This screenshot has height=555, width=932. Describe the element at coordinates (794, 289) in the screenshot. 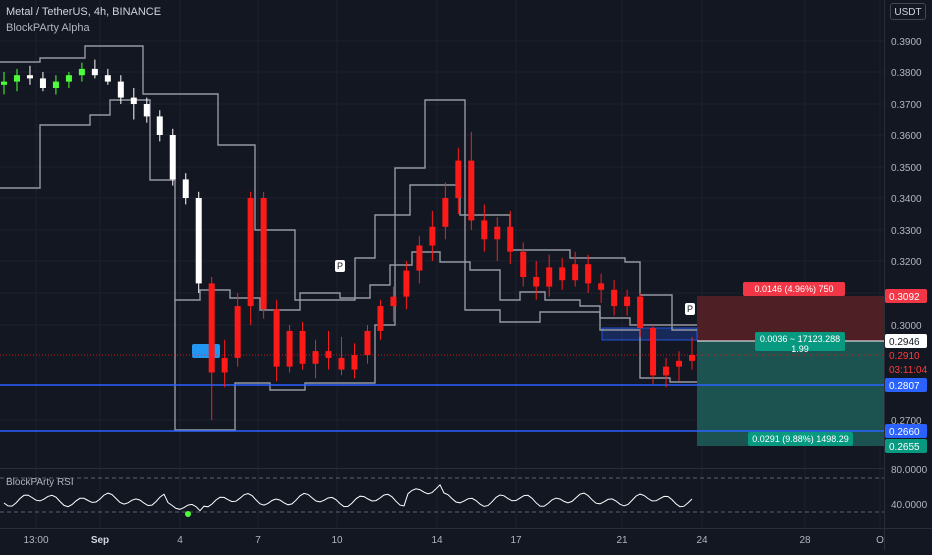

I see `stop-loss-tag: 0.0146 (4.96%) 750` at that location.